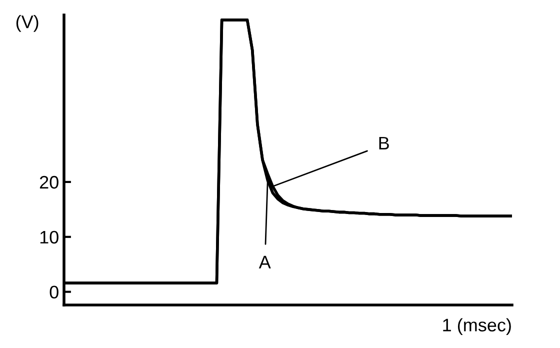 Image resolution: width=560 pixels, height=348 pixels. Describe the element at coordinates (27, 23) in the screenshot. I see `y-axis-title: (V)` at that location.